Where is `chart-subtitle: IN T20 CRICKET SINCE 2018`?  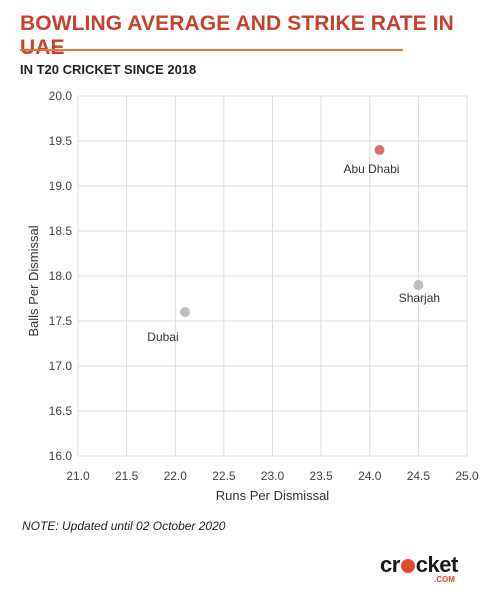 chart-subtitle: IN T20 CRICKET SINCE 2018 is located at coordinates (108, 69).